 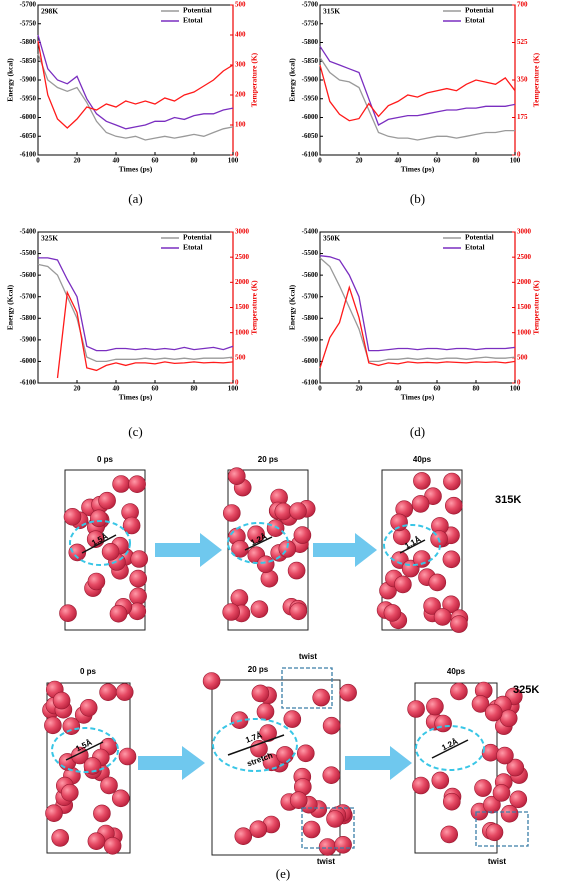 I want to click on distance-arrow, so click(x=258, y=543).